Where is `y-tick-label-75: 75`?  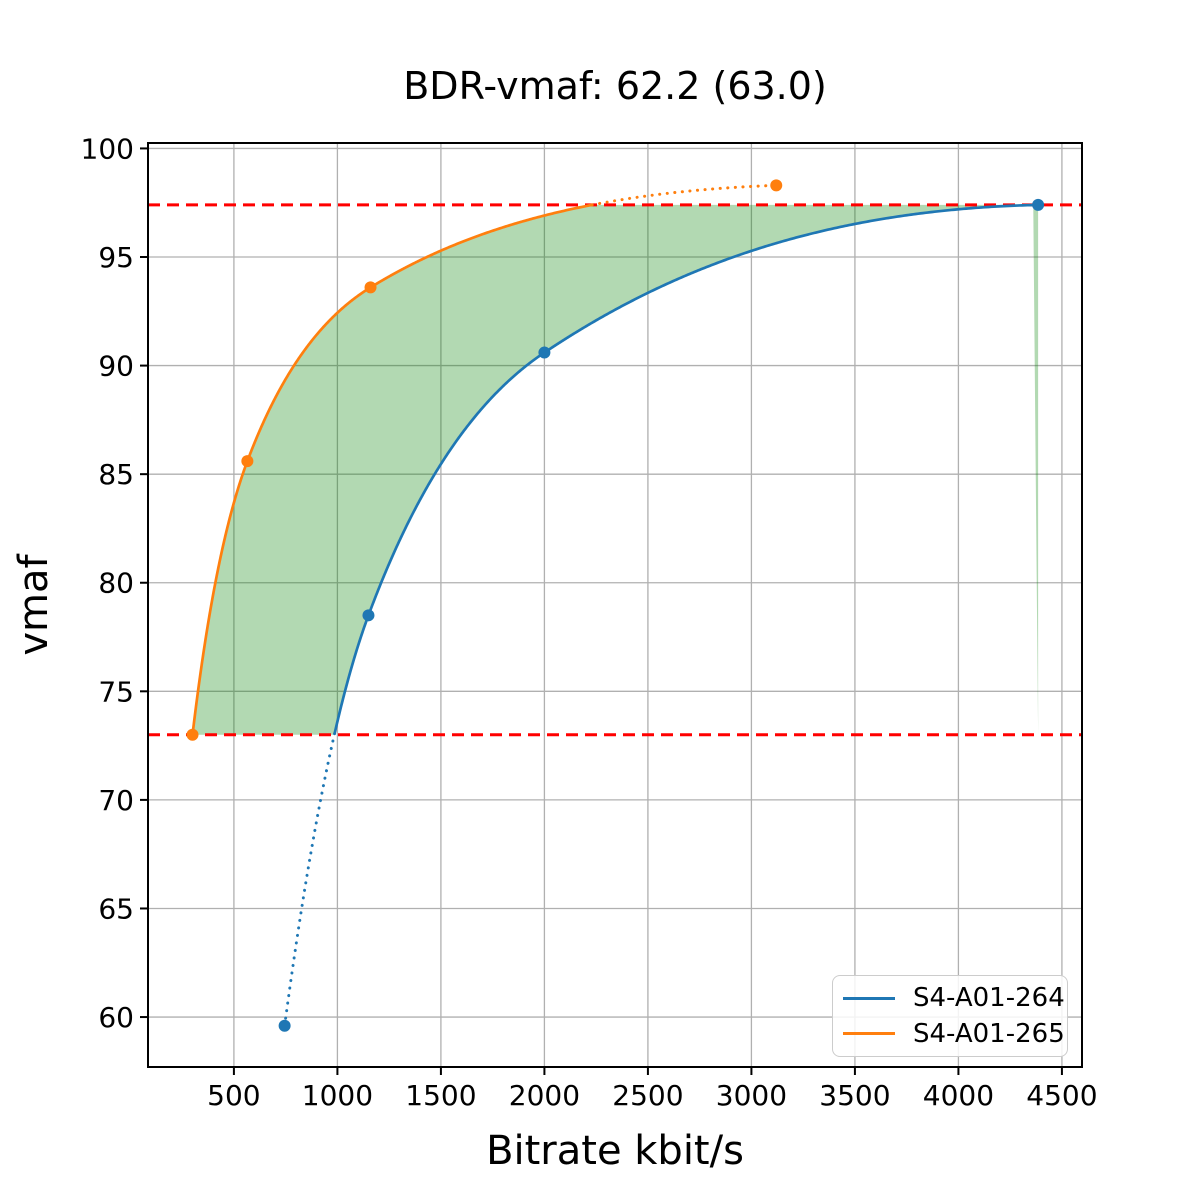 y-tick-label-75: 75 is located at coordinates (116, 691).